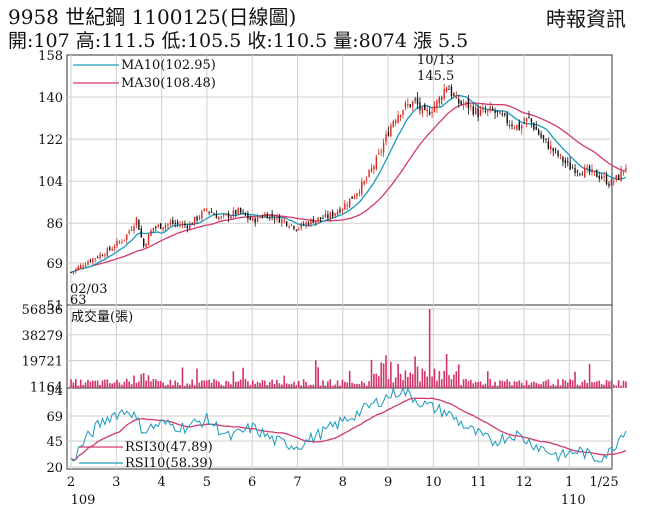 This screenshot has width=656, height=525. What do you see at coordinates (54, 264) in the screenshot?
I see `price-tick-label: 69` at bounding box center [54, 264].